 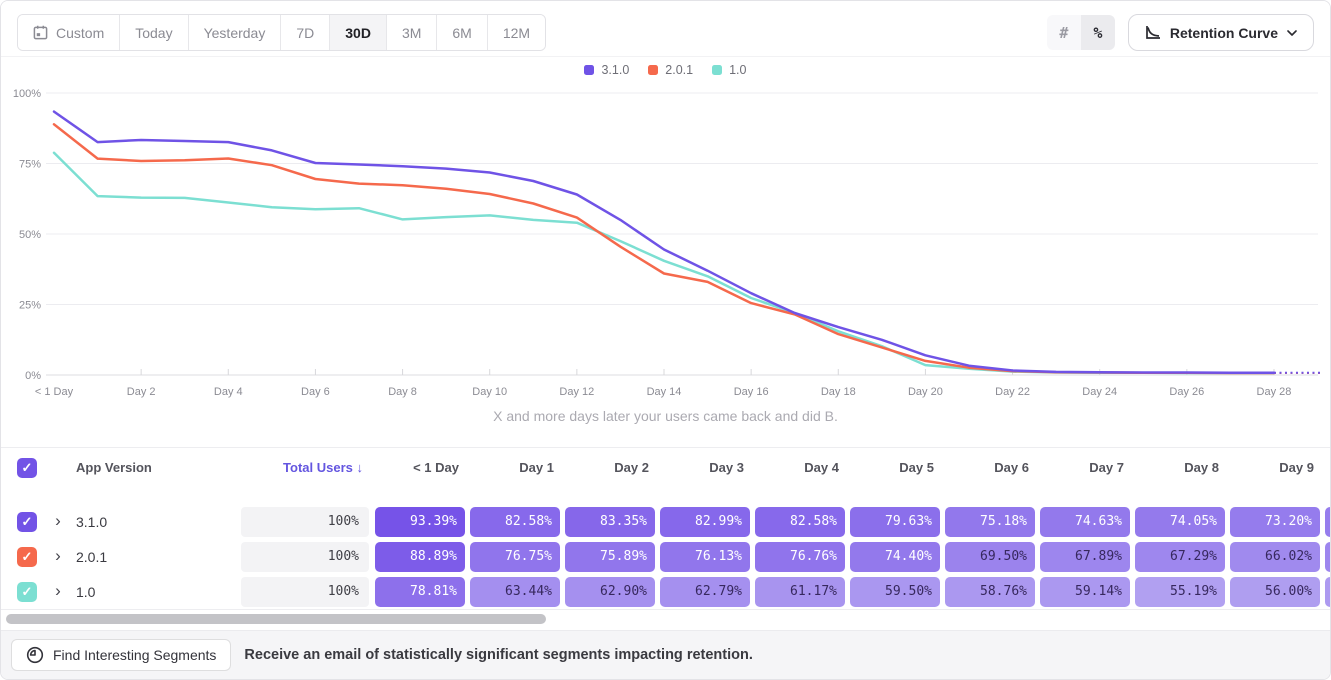 I want to click on date-range-label: 3M, so click(x=411, y=32).